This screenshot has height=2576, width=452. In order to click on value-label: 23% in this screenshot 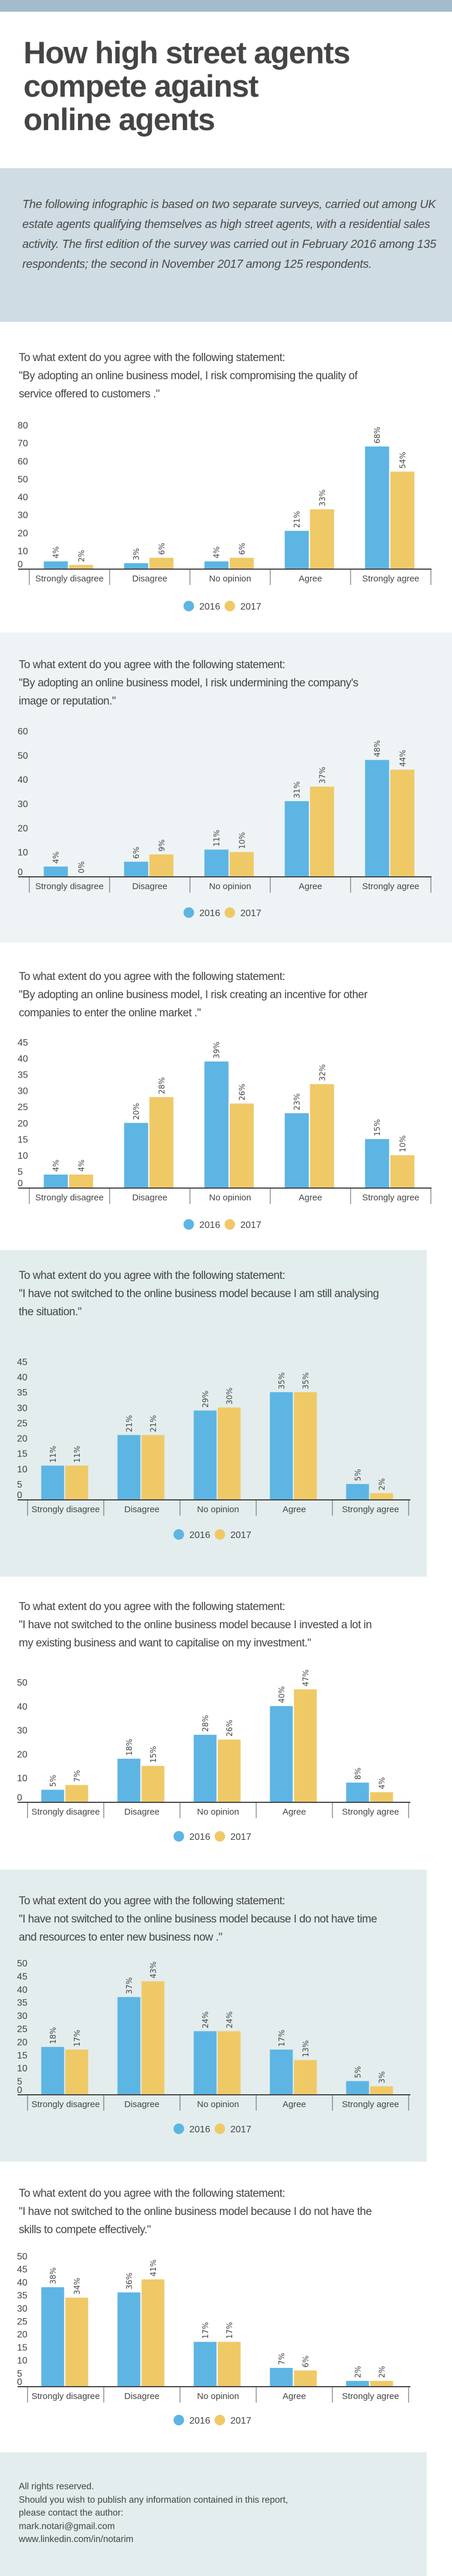, I will do `click(297, 1101)`.